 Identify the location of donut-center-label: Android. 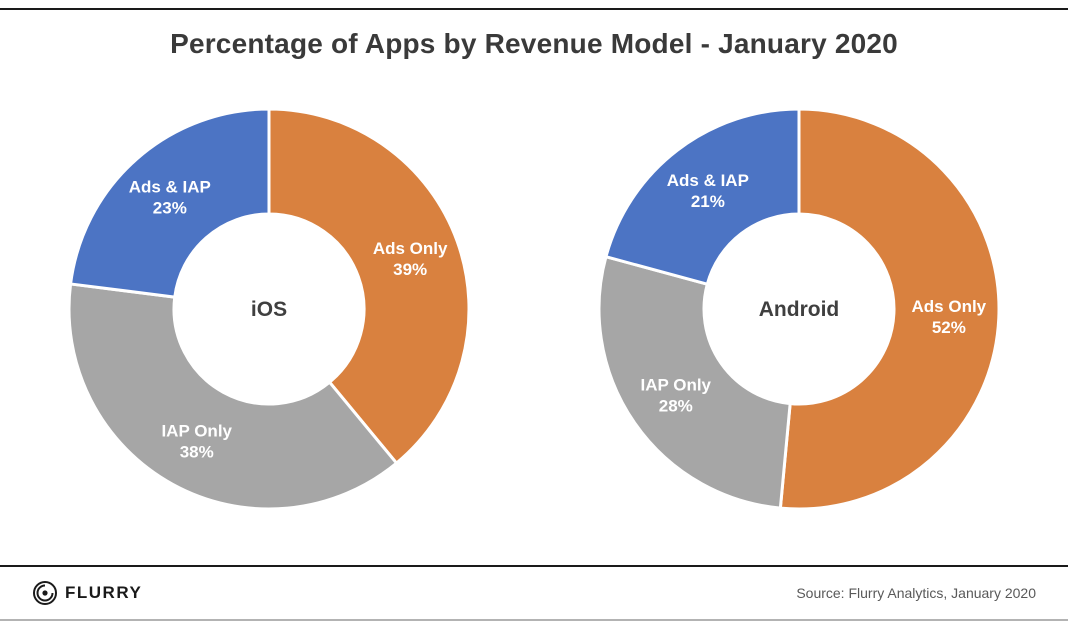
(799, 309).